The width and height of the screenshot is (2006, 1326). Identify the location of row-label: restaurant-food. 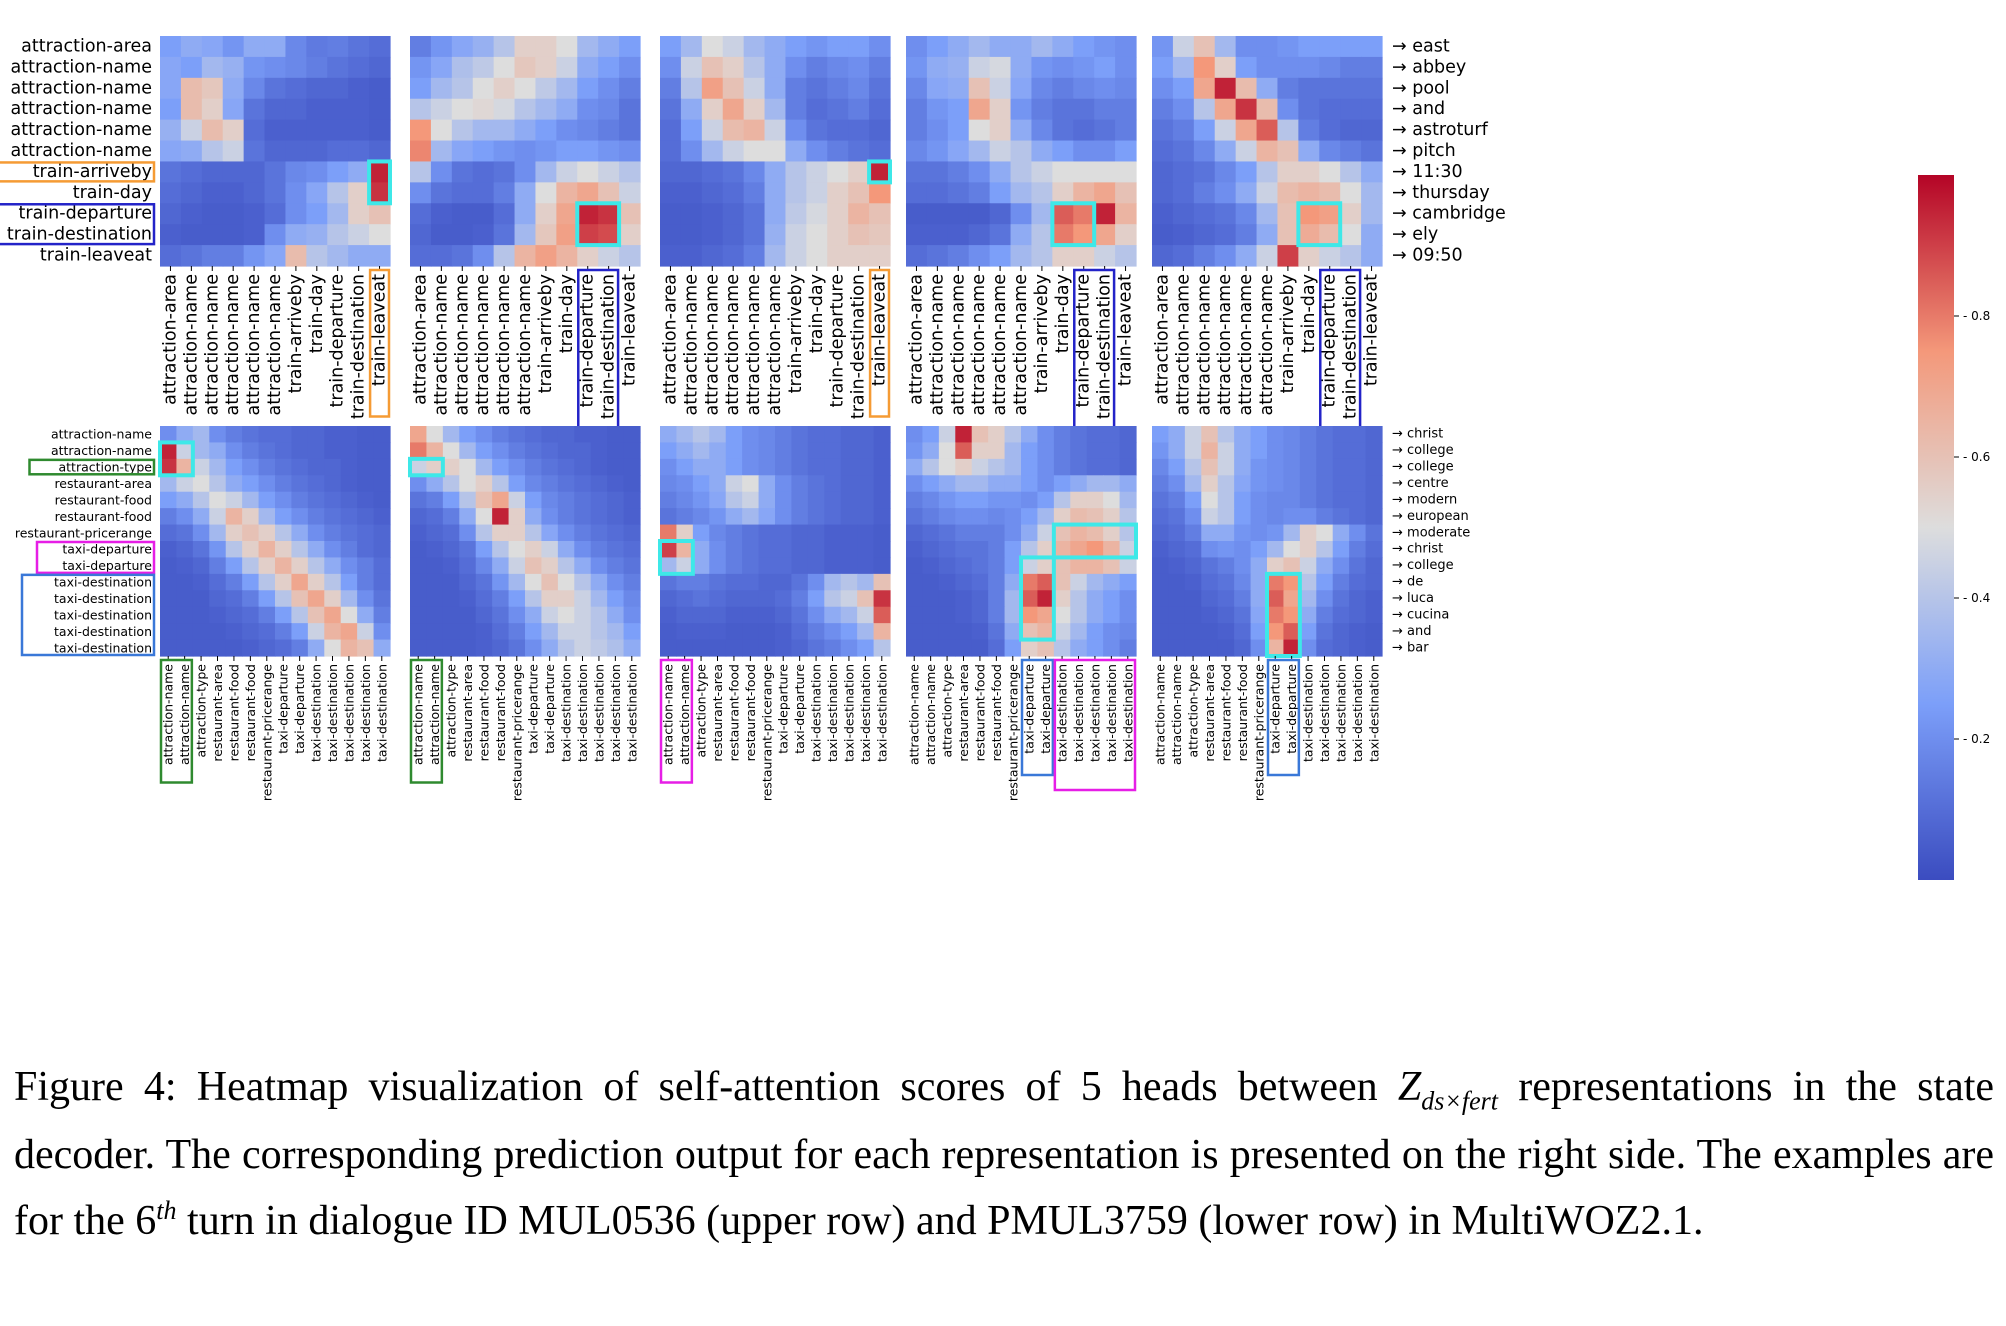
(103, 516).